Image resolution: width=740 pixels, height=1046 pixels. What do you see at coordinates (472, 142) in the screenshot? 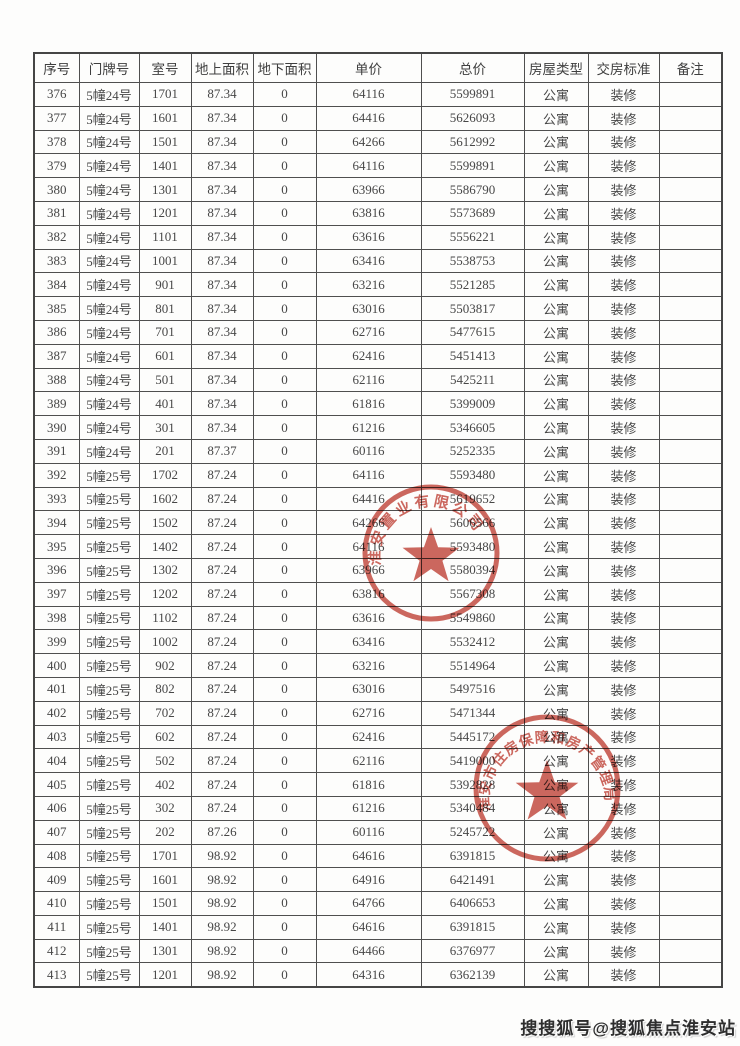
I see `table-cell: 5612992` at bounding box center [472, 142].